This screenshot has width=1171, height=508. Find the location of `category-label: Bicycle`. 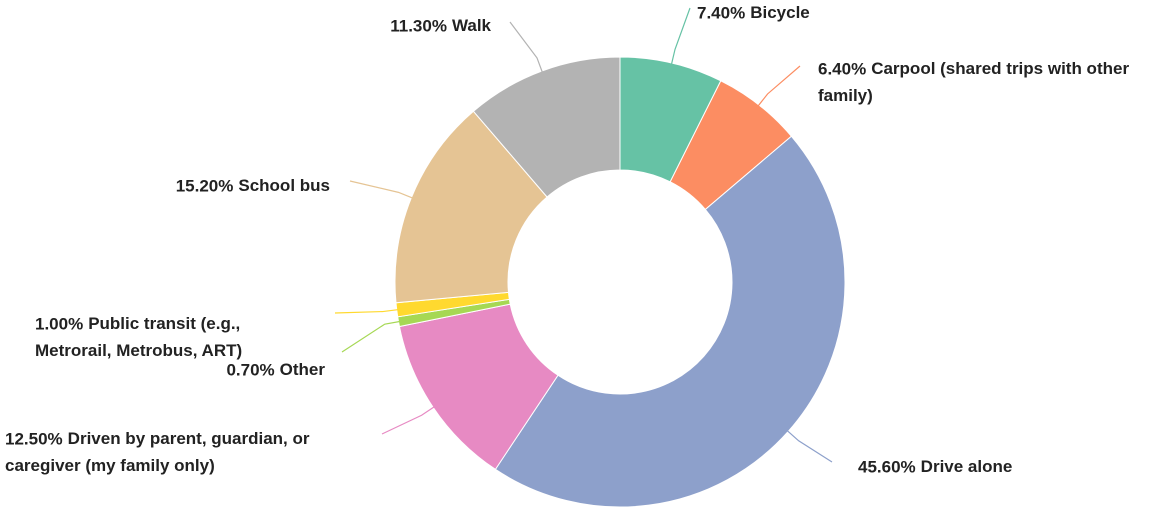

category-label: Bicycle is located at coordinates (780, 12).